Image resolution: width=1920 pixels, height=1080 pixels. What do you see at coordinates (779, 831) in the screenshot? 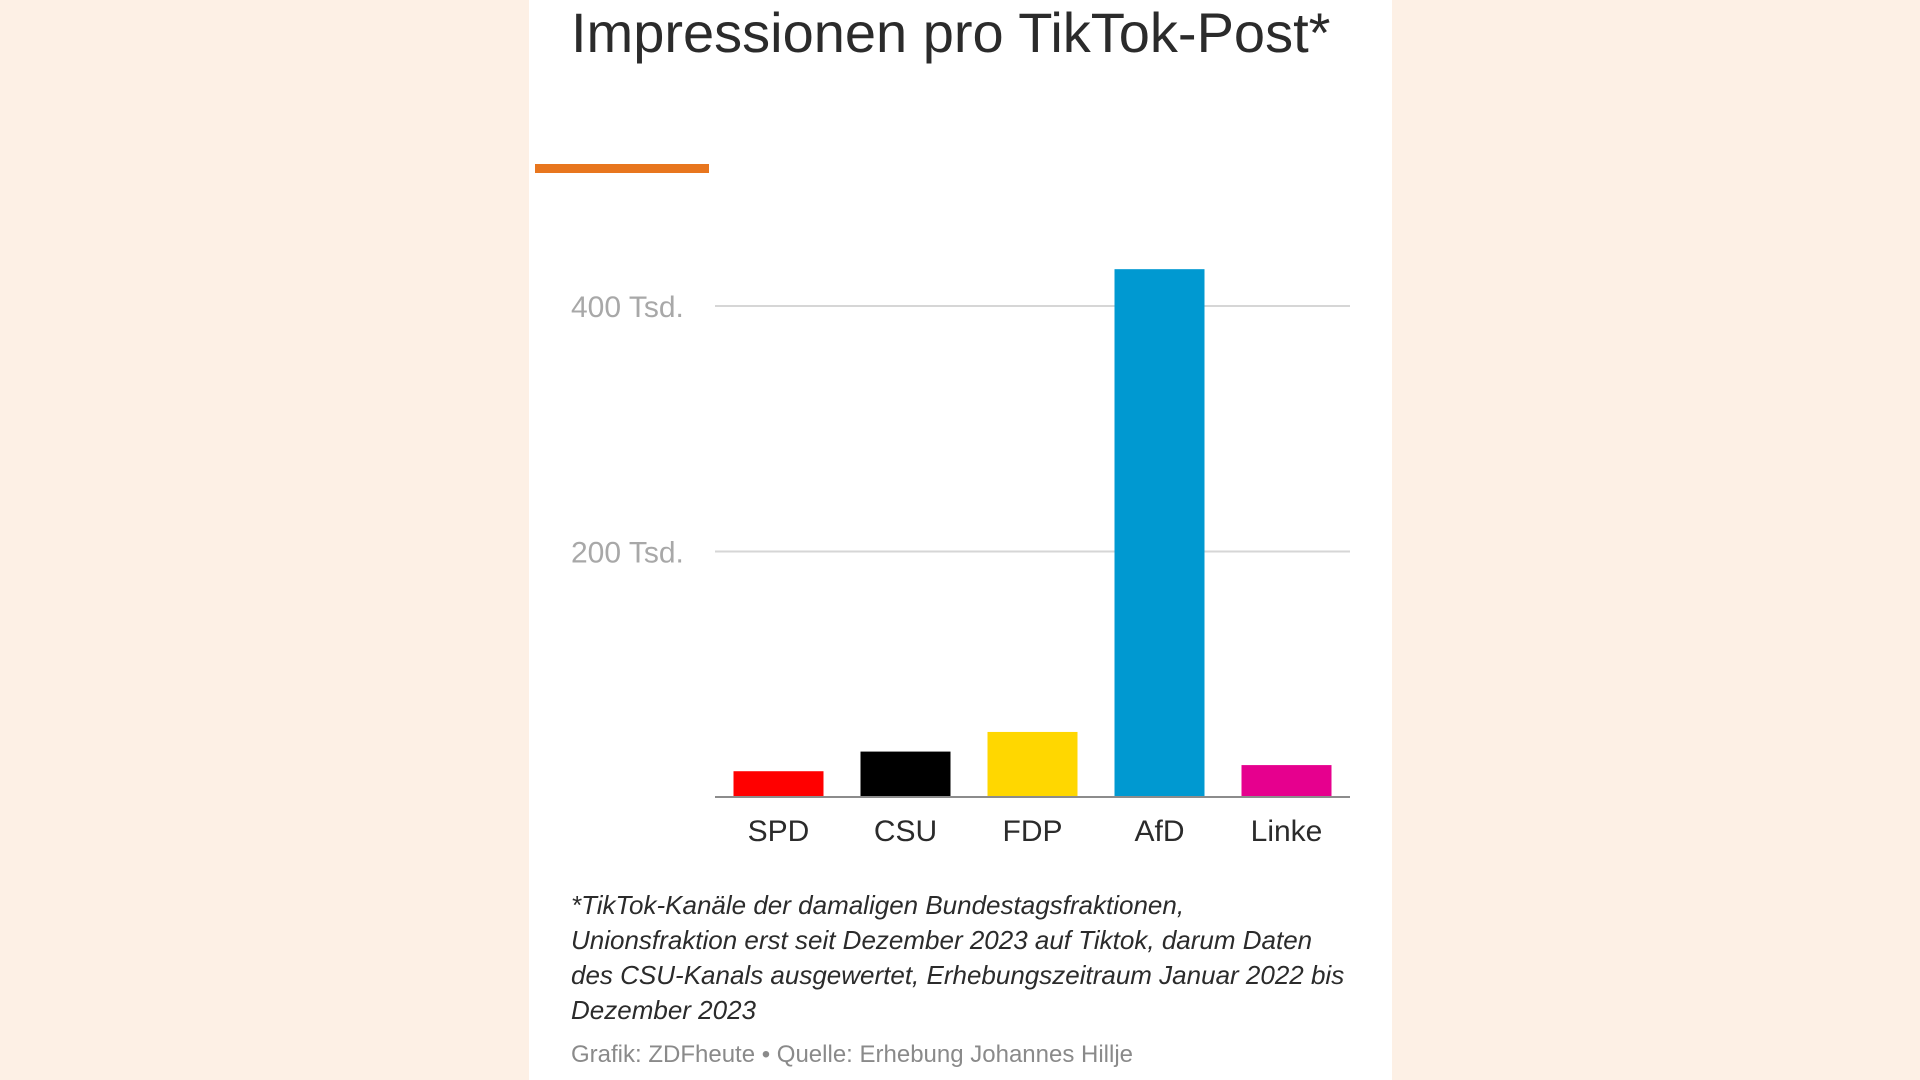
I see `x-label-spd: SPD` at bounding box center [779, 831].